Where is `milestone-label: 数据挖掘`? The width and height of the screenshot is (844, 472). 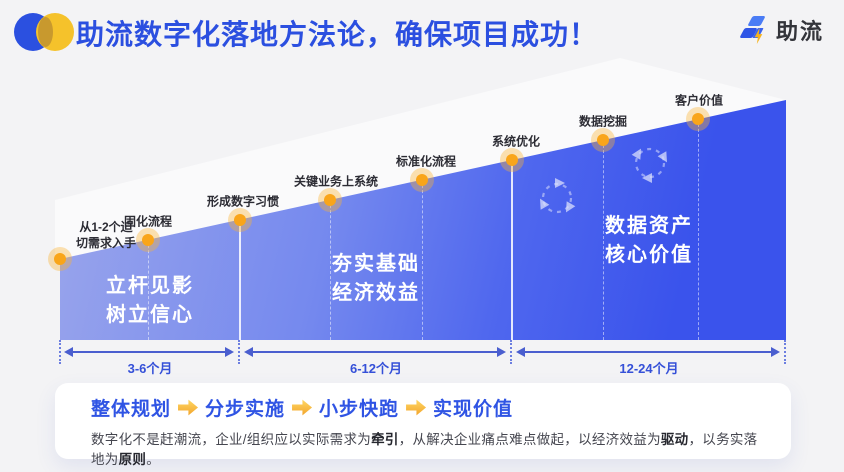 milestone-label: 数据挖掘 is located at coordinates (603, 121).